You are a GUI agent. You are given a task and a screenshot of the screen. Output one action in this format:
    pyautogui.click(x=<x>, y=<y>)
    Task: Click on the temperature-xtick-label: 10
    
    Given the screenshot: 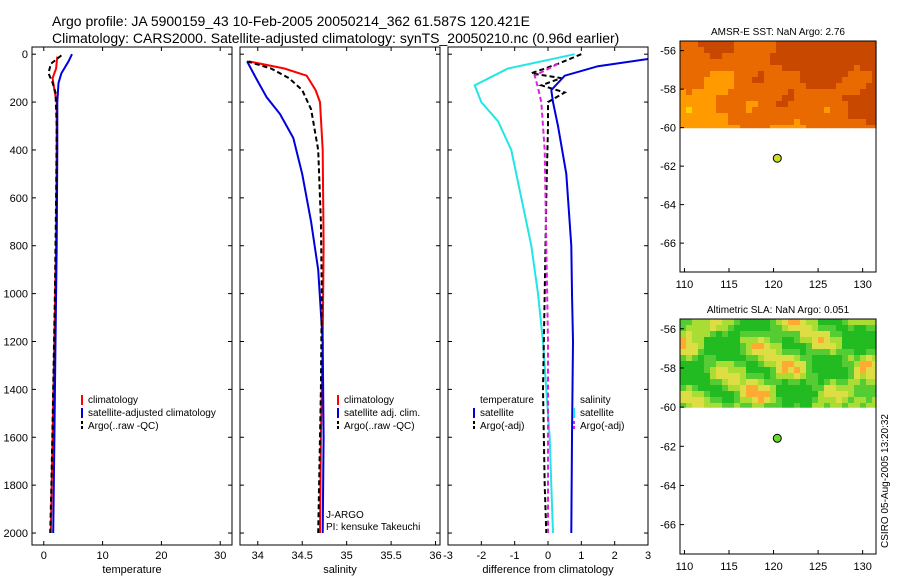 What is the action you would take?
    pyautogui.click(x=102, y=556)
    